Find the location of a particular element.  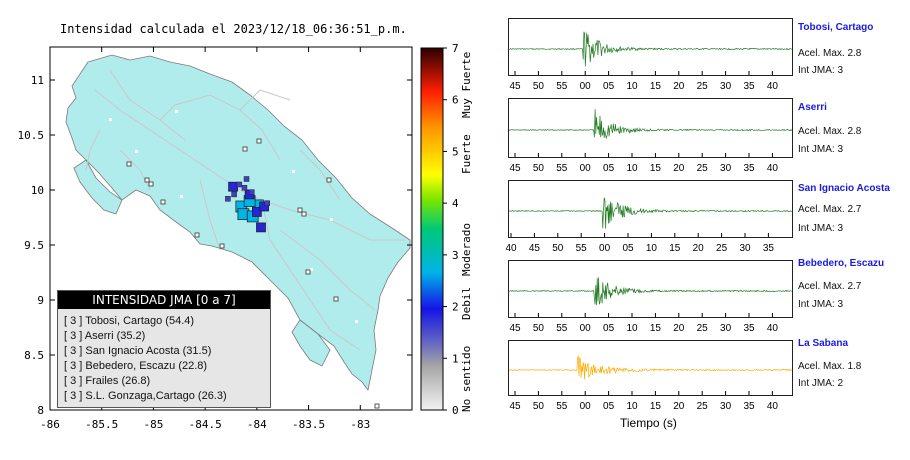

colorbar-tick-label: 1 is located at coordinates (455, 358).